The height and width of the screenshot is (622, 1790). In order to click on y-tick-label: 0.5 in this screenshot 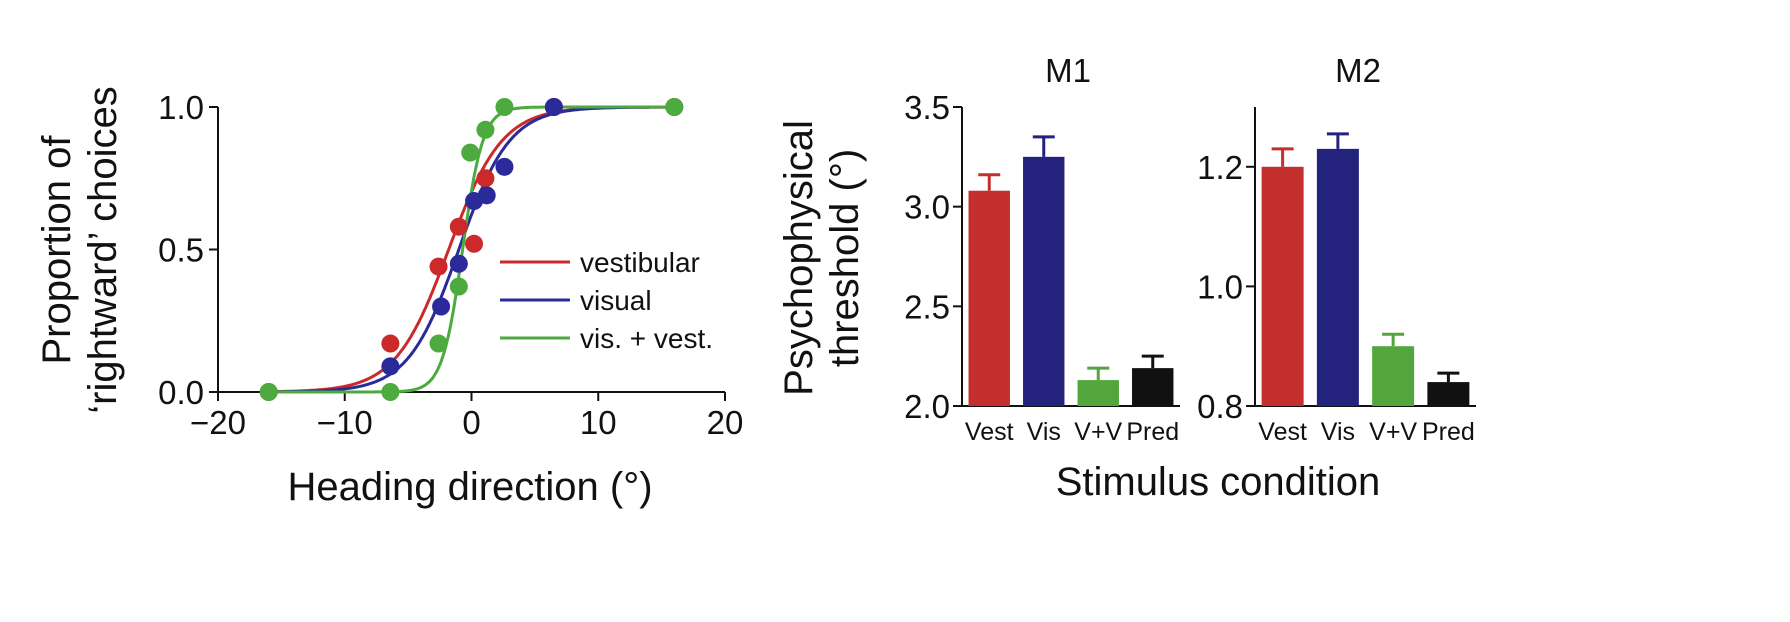, I will do `click(181, 250)`.